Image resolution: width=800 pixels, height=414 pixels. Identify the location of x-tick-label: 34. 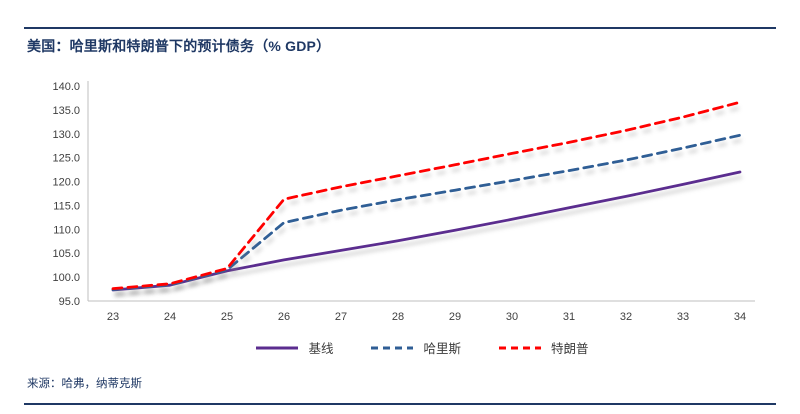
(740, 317).